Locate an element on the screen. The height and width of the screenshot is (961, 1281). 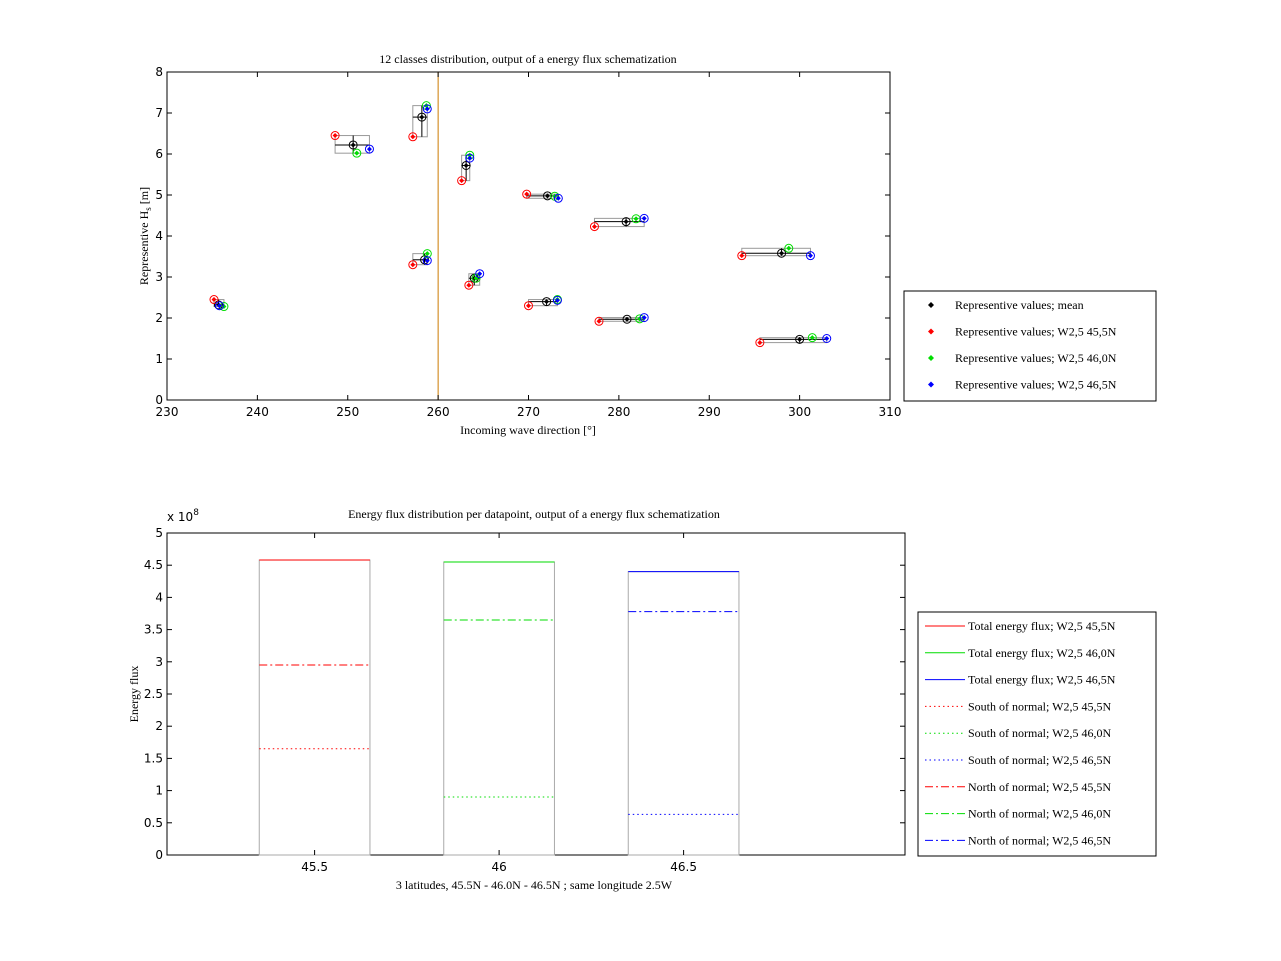
x-tick-label: 240 is located at coordinates (257, 412).